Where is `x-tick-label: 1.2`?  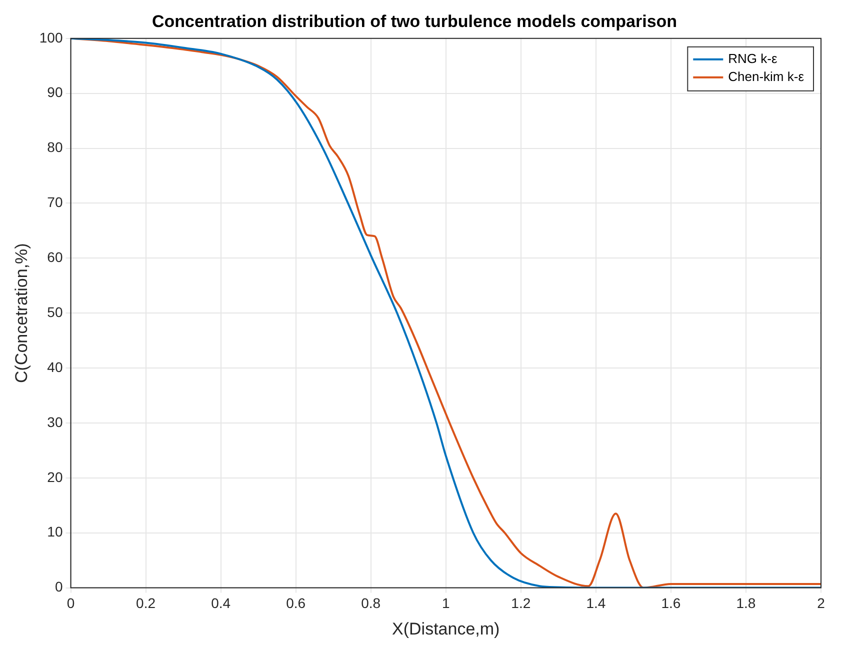
x-tick-label: 1.2 is located at coordinates (521, 603).